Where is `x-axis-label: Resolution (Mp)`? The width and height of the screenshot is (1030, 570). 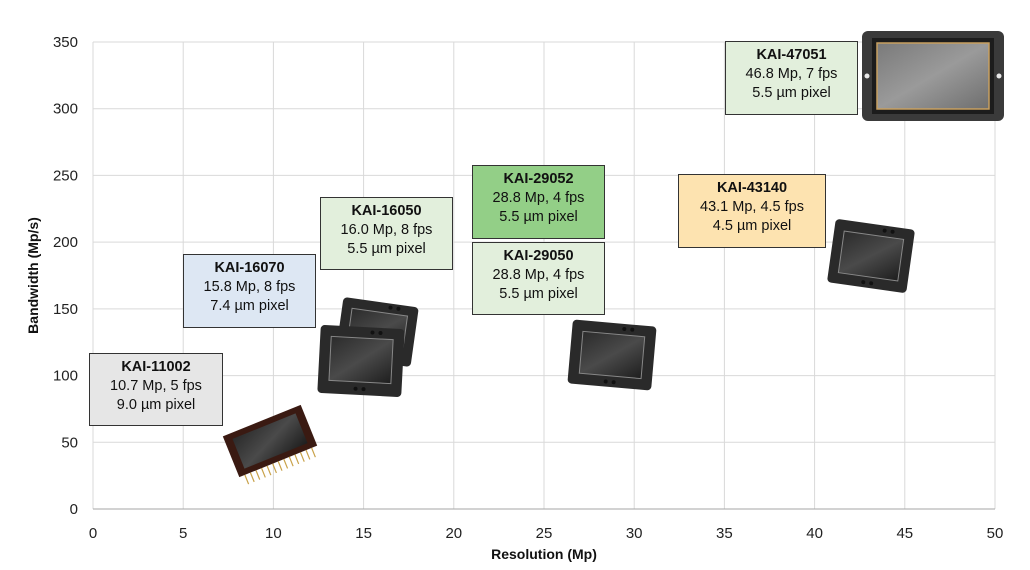
x-axis-label: Resolution (Mp) is located at coordinates (544, 554).